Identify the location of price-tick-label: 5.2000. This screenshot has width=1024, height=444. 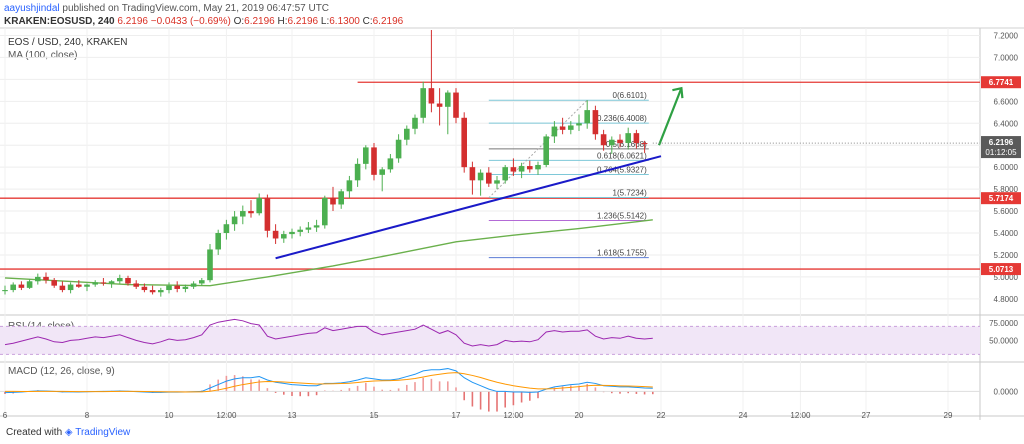
(1006, 255).